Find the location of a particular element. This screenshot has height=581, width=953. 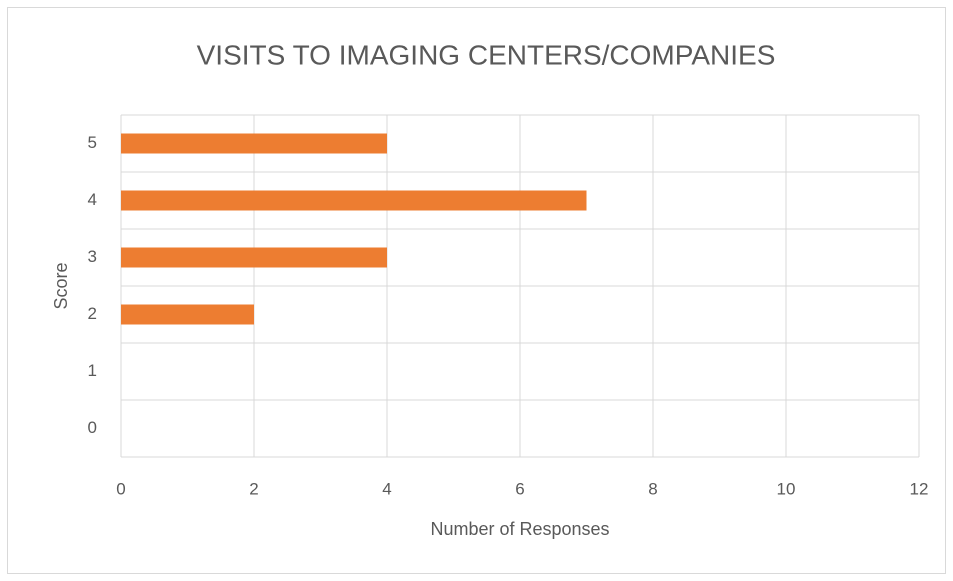

chart-title: VISITS TO IMAGING CENTERS/COMPANIES is located at coordinates (486, 54).